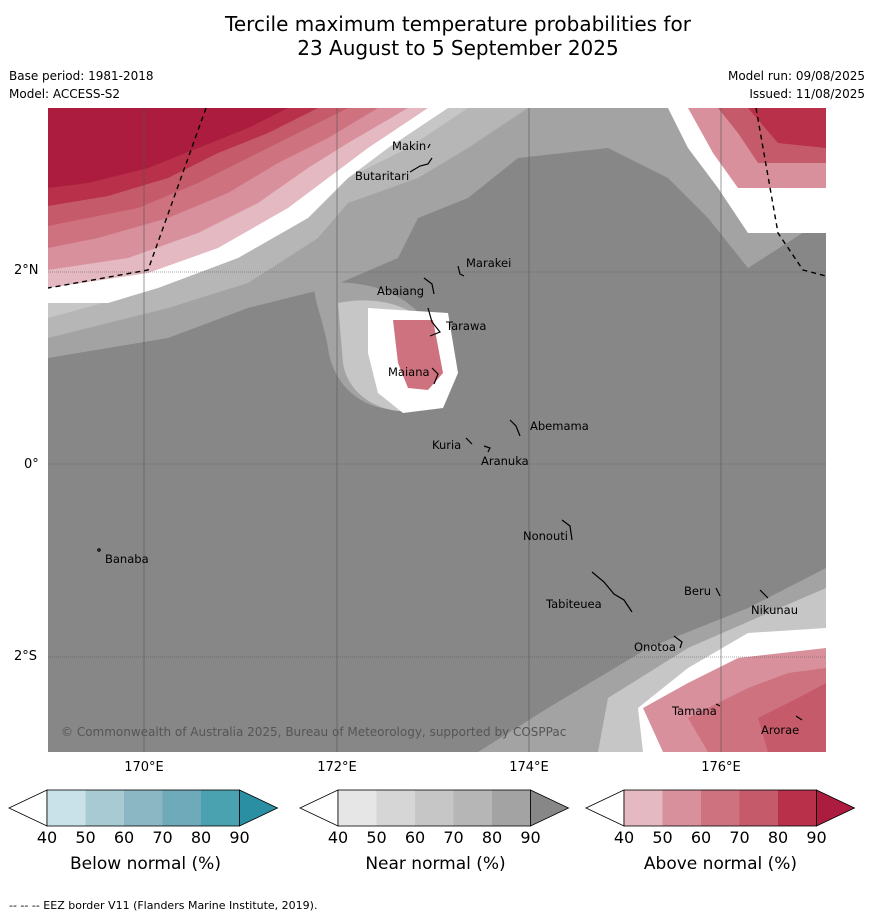 The height and width of the screenshot is (919, 873). I want to click on label-onotoa: Onotoa, so click(655, 647).